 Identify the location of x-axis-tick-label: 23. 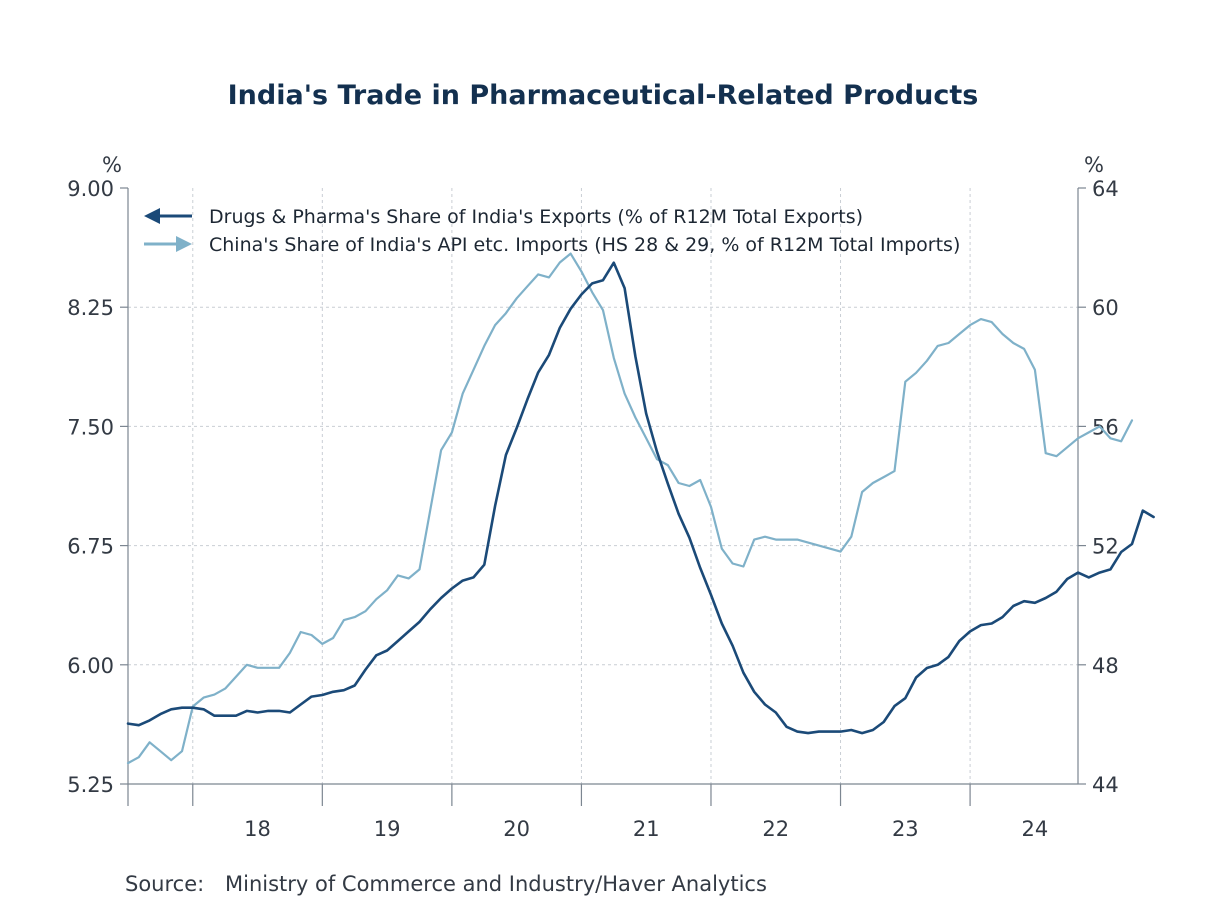
(905, 829).